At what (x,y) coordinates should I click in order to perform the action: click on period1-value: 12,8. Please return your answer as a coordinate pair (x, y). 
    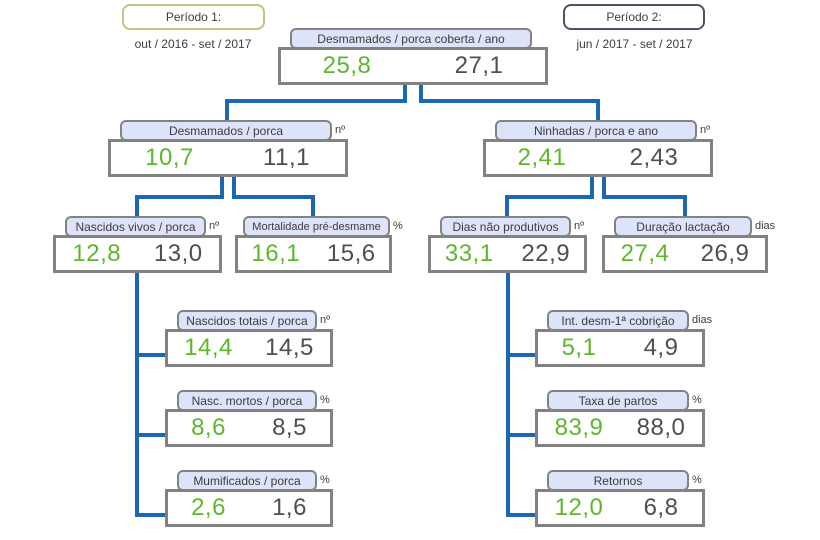
    Looking at the image, I should click on (97, 253).